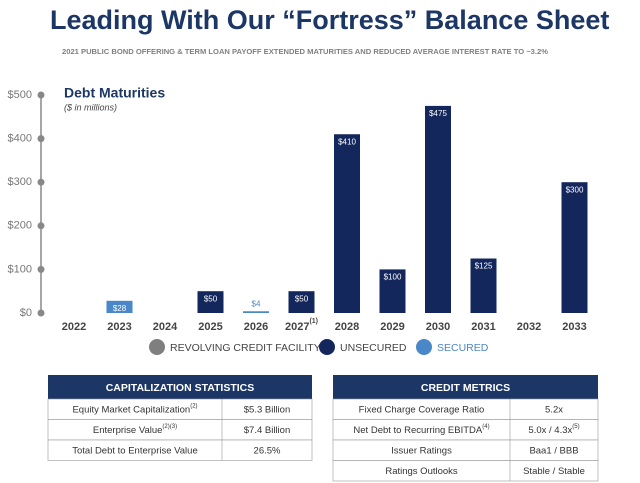 Image resolution: width=640 pixels, height=483 pixels. I want to click on value-label: $300, so click(575, 189).